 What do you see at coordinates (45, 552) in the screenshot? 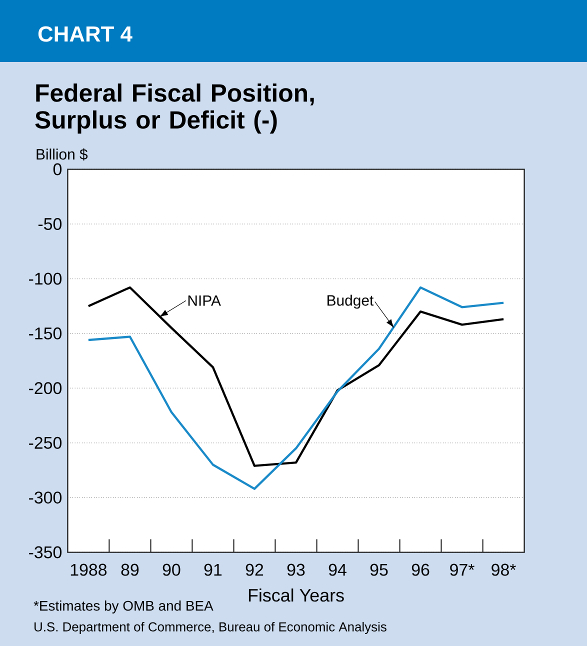
I see `y-tick-label: -350` at bounding box center [45, 552].